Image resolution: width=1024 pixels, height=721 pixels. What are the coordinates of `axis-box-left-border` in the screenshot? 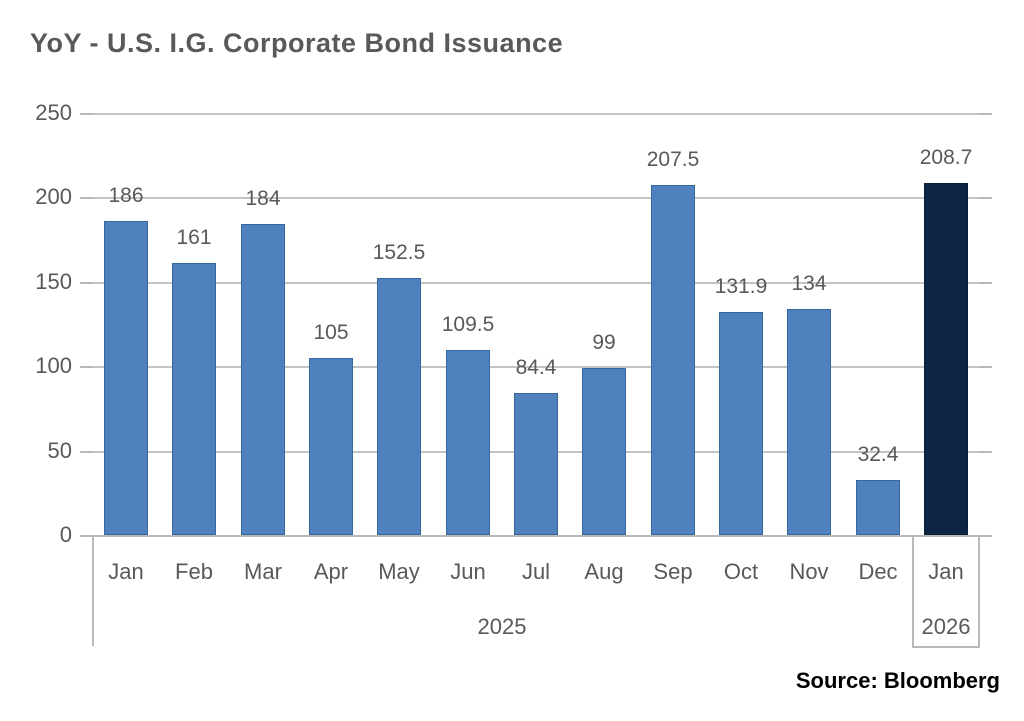 It's located at (93, 590).